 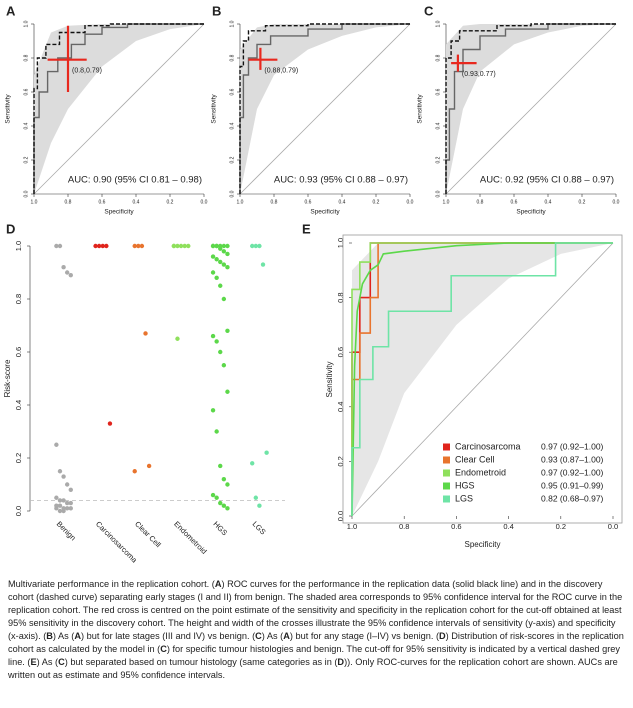 What do you see at coordinates (220, 528) in the screenshot?
I see `x-tick-label: HGS` at bounding box center [220, 528].